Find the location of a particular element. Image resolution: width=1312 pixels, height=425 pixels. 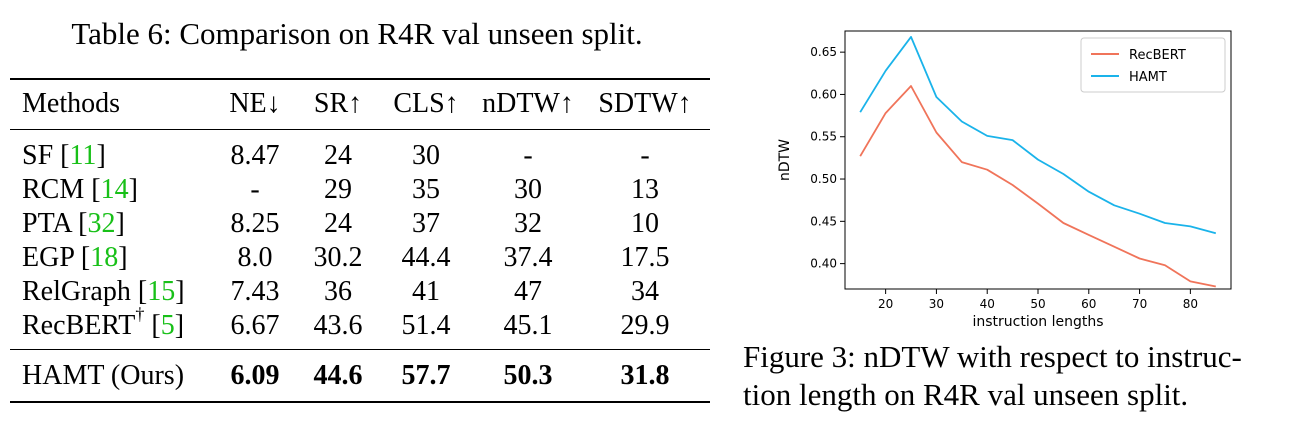

x-tick-label: 80 is located at coordinates (1190, 304).